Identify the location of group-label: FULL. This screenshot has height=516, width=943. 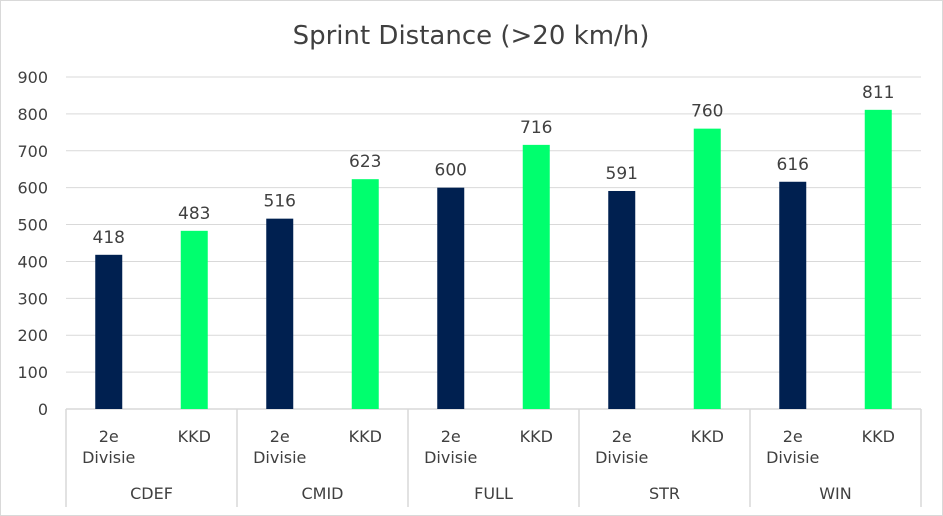
(493, 493).